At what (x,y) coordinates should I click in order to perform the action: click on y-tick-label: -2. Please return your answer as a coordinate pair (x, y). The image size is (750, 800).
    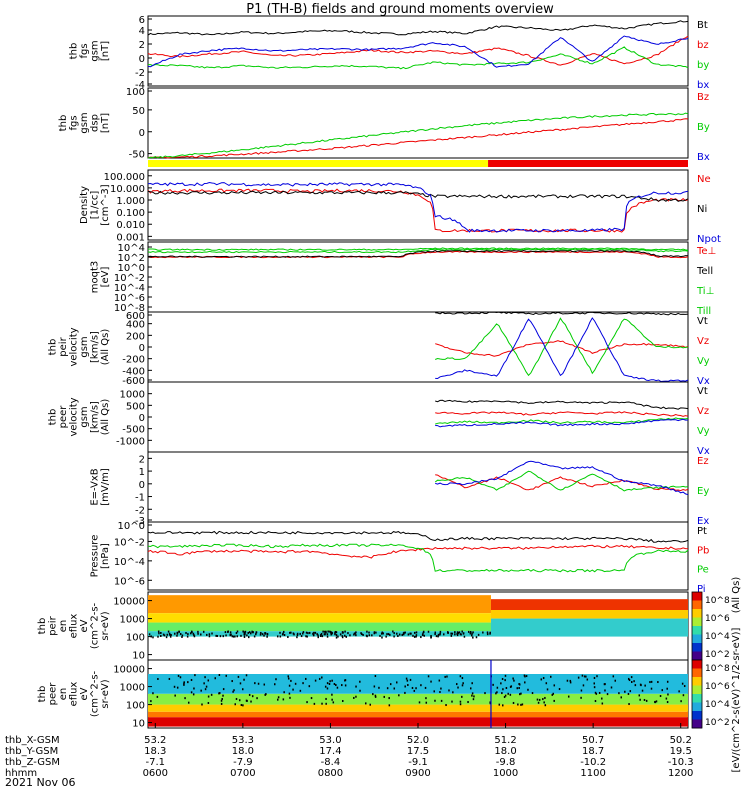
    Looking at the image, I should click on (140, 73).